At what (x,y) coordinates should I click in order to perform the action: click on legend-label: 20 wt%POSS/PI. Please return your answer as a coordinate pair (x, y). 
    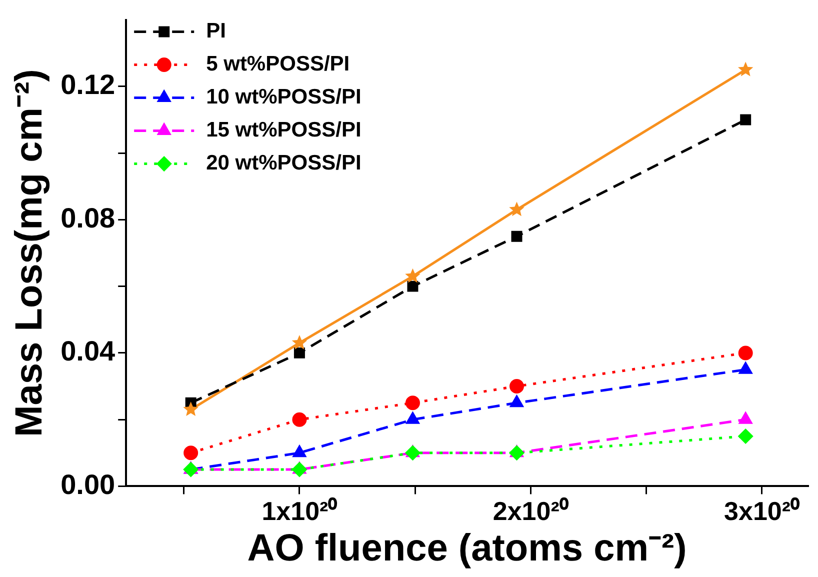
    Looking at the image, I should click on (284, 163).